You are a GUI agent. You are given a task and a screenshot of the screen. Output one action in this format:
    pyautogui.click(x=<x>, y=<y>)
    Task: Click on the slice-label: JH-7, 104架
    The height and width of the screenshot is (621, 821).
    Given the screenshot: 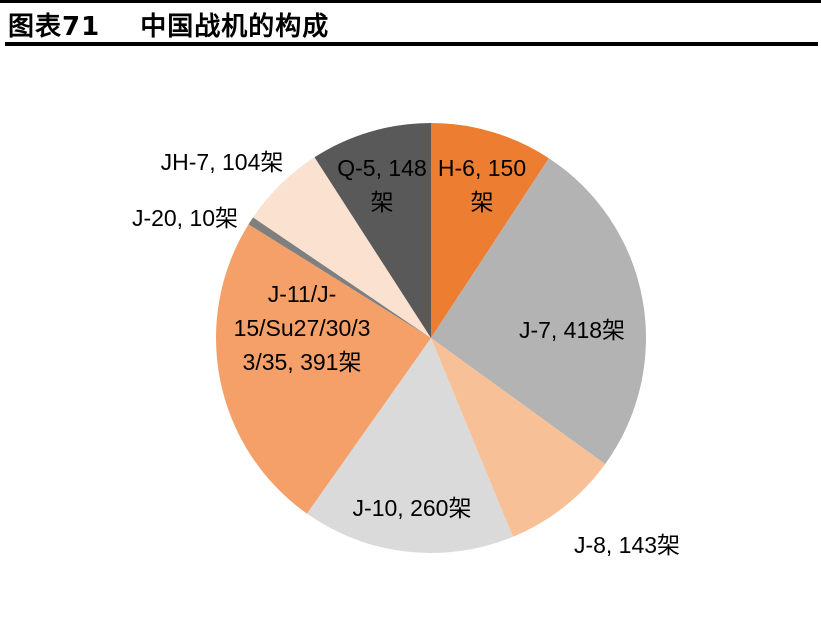 What is the action you would take?
    pyautogui.click(x=222, y=162)
    